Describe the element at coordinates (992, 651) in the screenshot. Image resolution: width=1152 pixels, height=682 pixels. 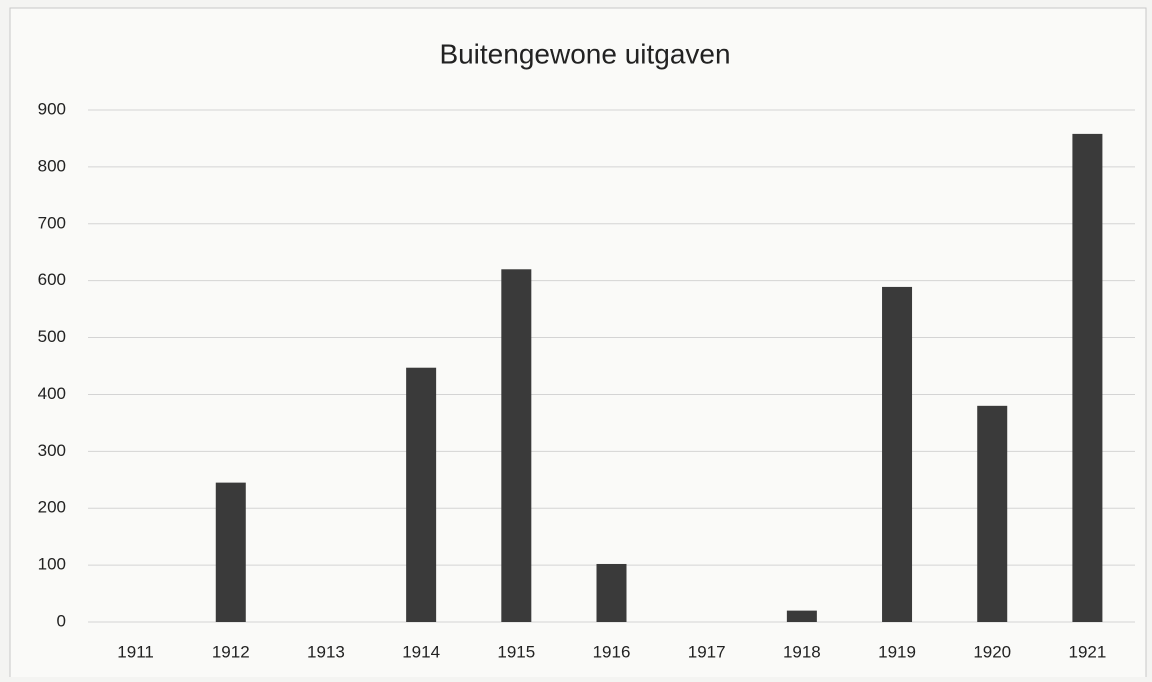
I see `x-tick-label: 1920` at that location.